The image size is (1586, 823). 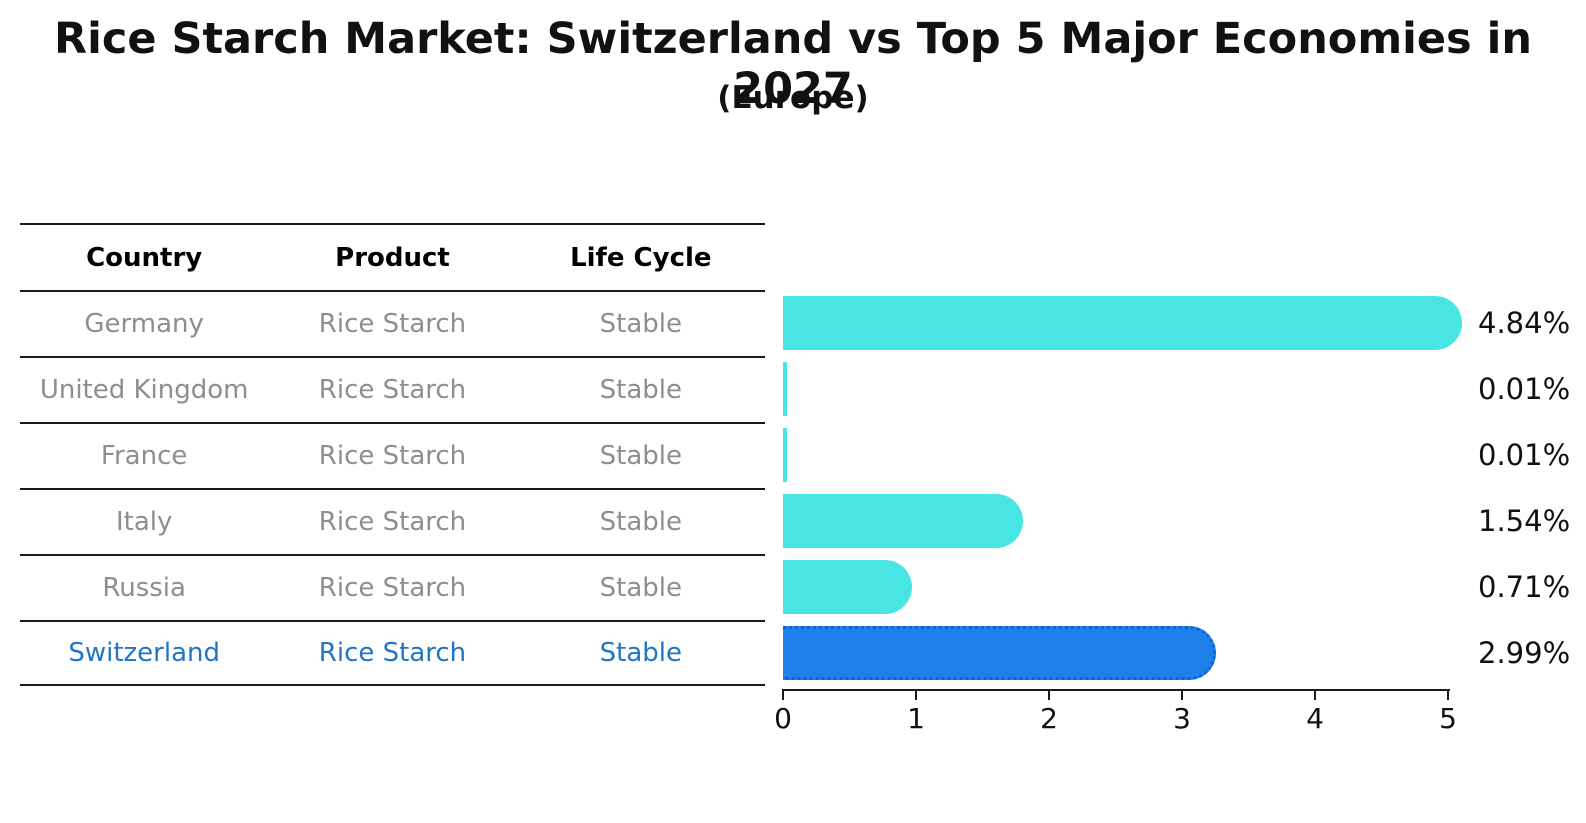 What do you see at coordinates (641, 257) in the screenshot?
I see `column-header-life-cycle: Life Cycle` at bounding box center [641, 257].